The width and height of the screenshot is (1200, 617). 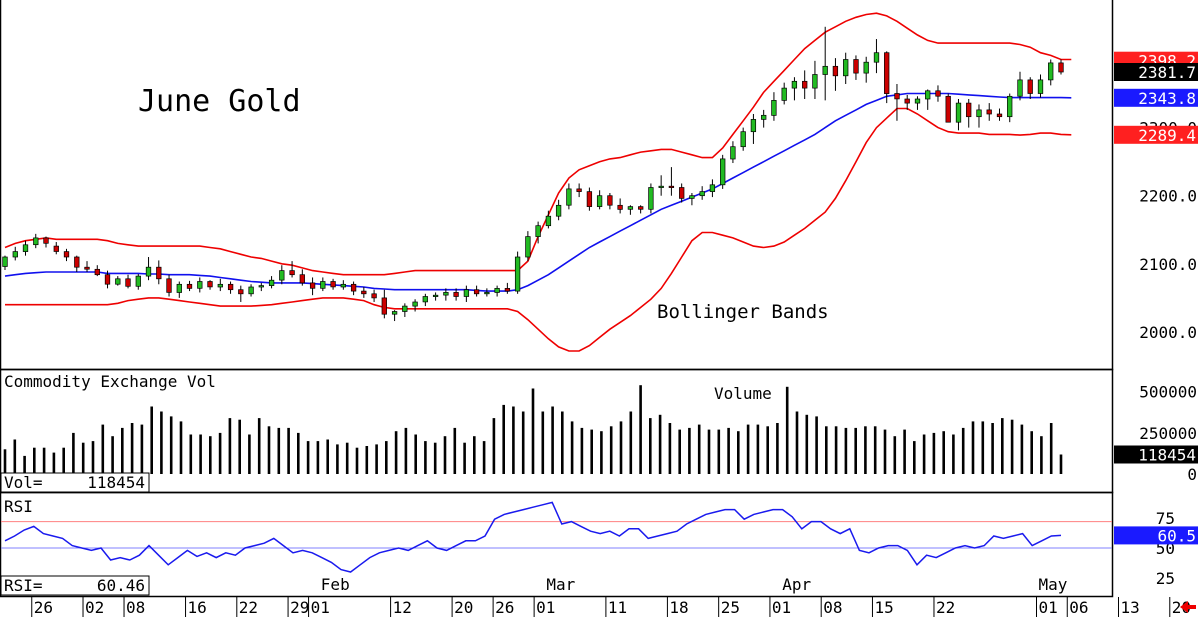 What do you see at coordinates (23, 585) in the screenshot?
I see `rsi-readout-label: RSI=` at bounding box center [23, 585].